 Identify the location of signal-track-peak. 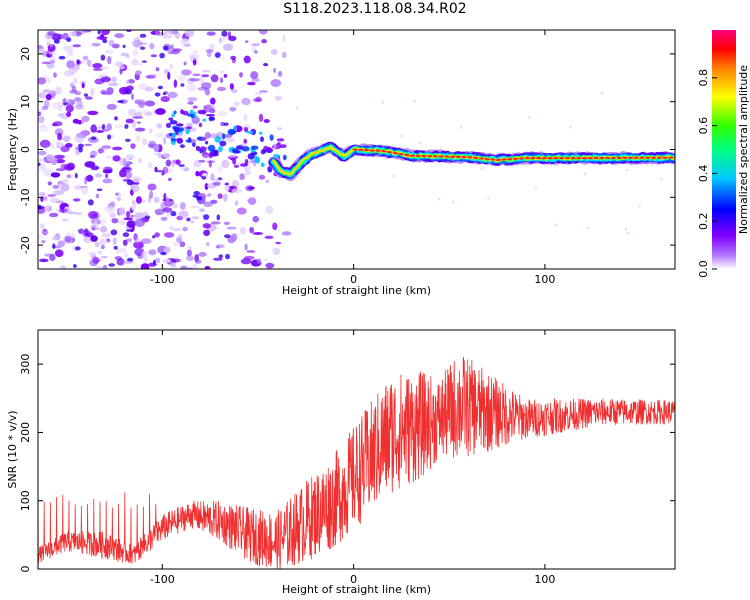
(513, 154).